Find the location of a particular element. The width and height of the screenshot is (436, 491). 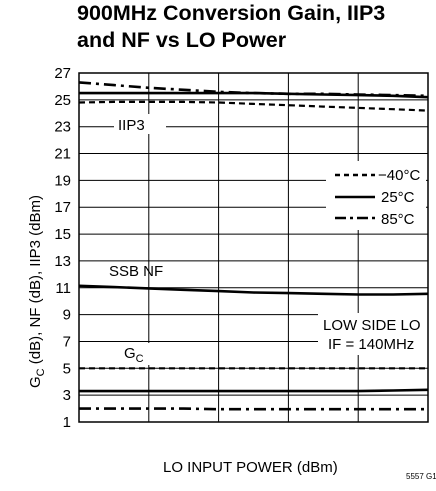

condition-bg is located at coordinates (373, 334).